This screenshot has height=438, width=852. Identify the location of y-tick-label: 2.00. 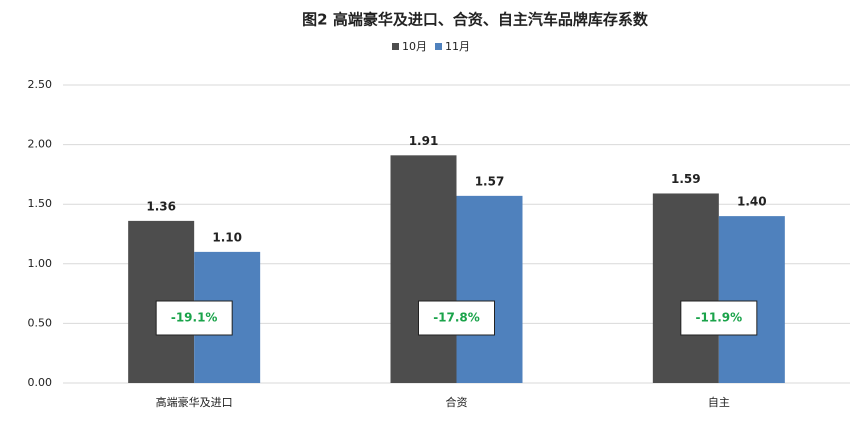
(40, 144).